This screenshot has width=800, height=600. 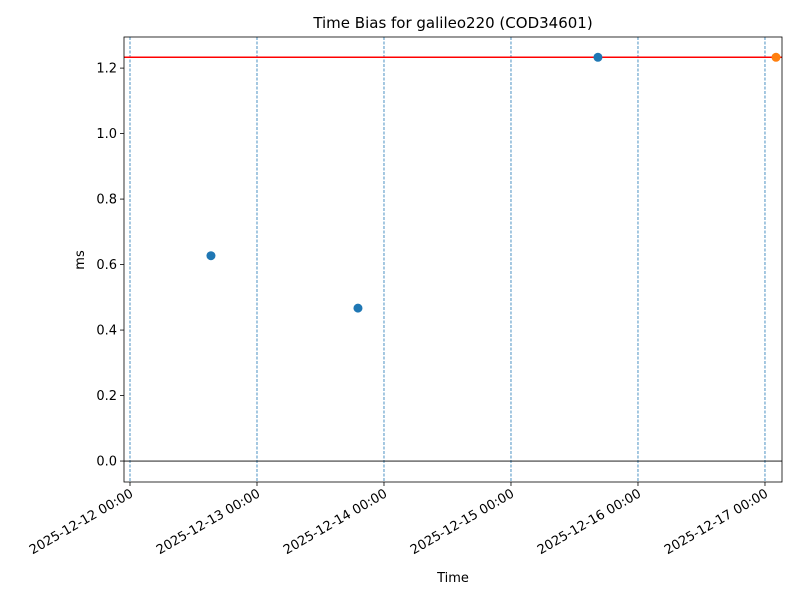 I want to click on y-tick-label: 0.2, so click(x=106, y=396).